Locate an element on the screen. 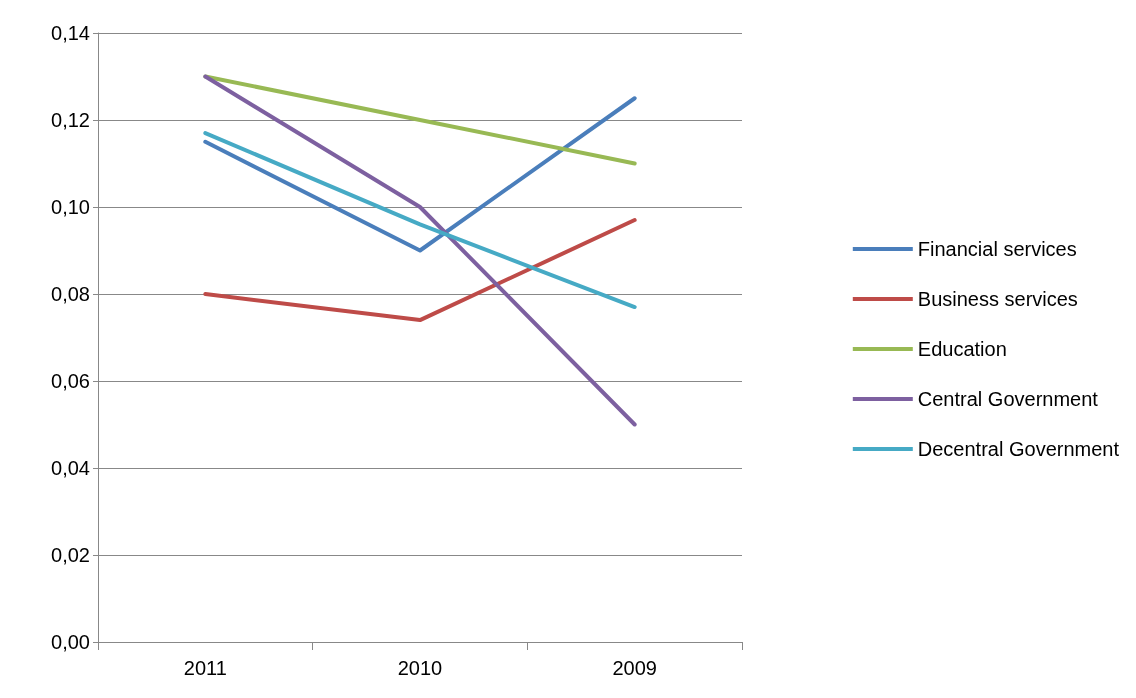  y-tick-label: 0,02 is located at coordinates (70, 555).